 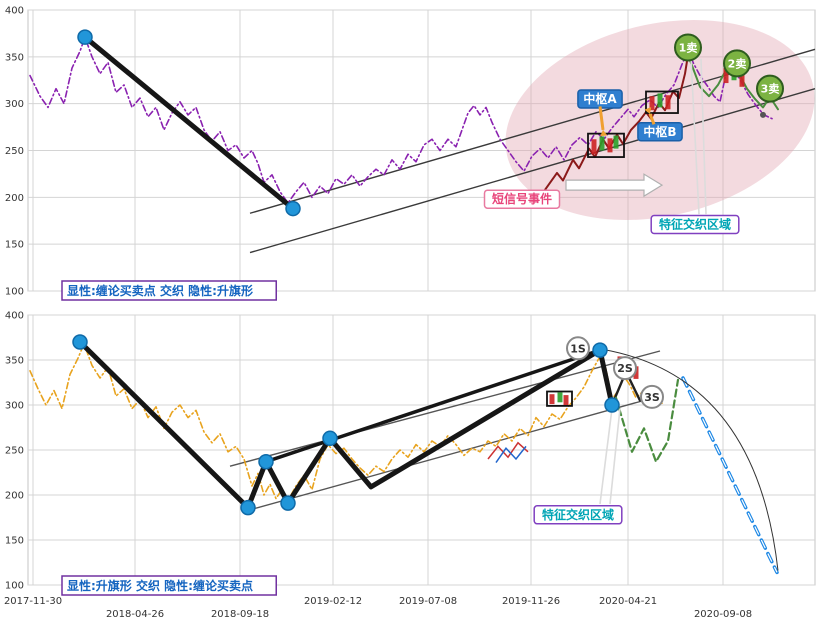 I want to click on marker-label: 1S, so click(x=578, y=348).